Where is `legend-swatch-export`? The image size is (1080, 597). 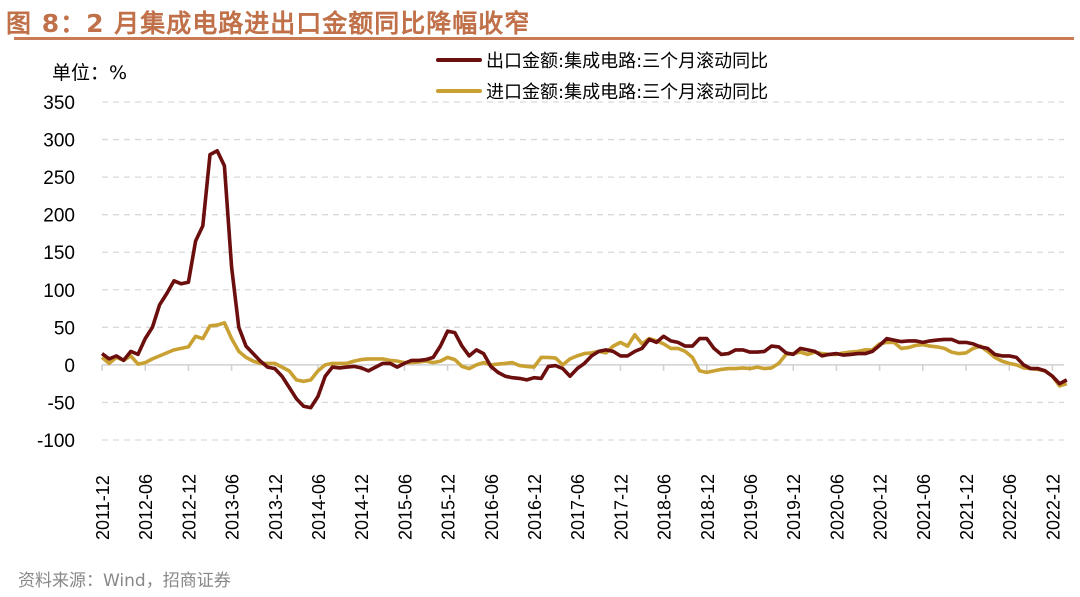
legend-swatch-export is located at coordinates (459, 59).